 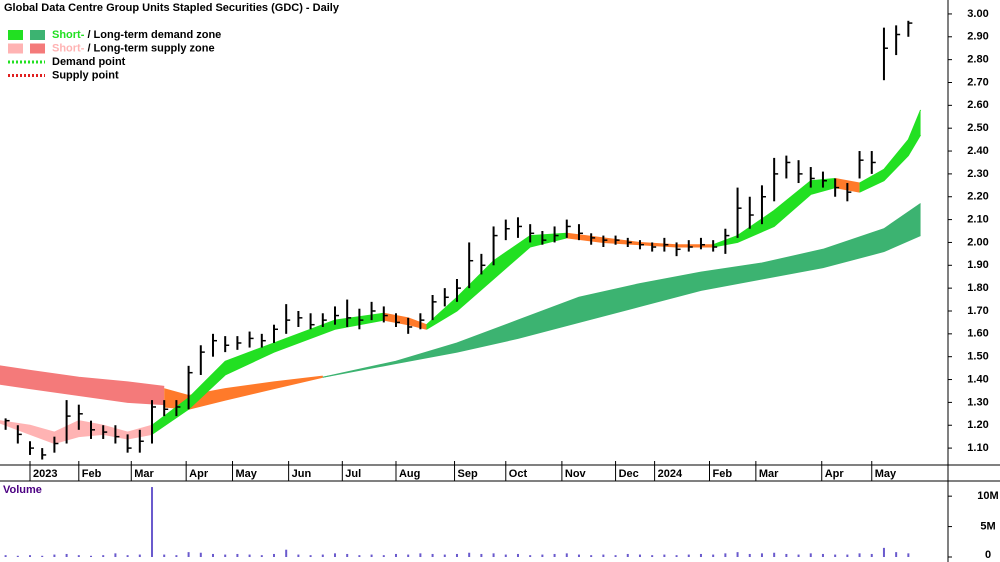 What do you see at coordinates (133, 48) in the screenshot?
I see `legend-label: Short- / Long-term supply zone` at bounding box center [133, 48].